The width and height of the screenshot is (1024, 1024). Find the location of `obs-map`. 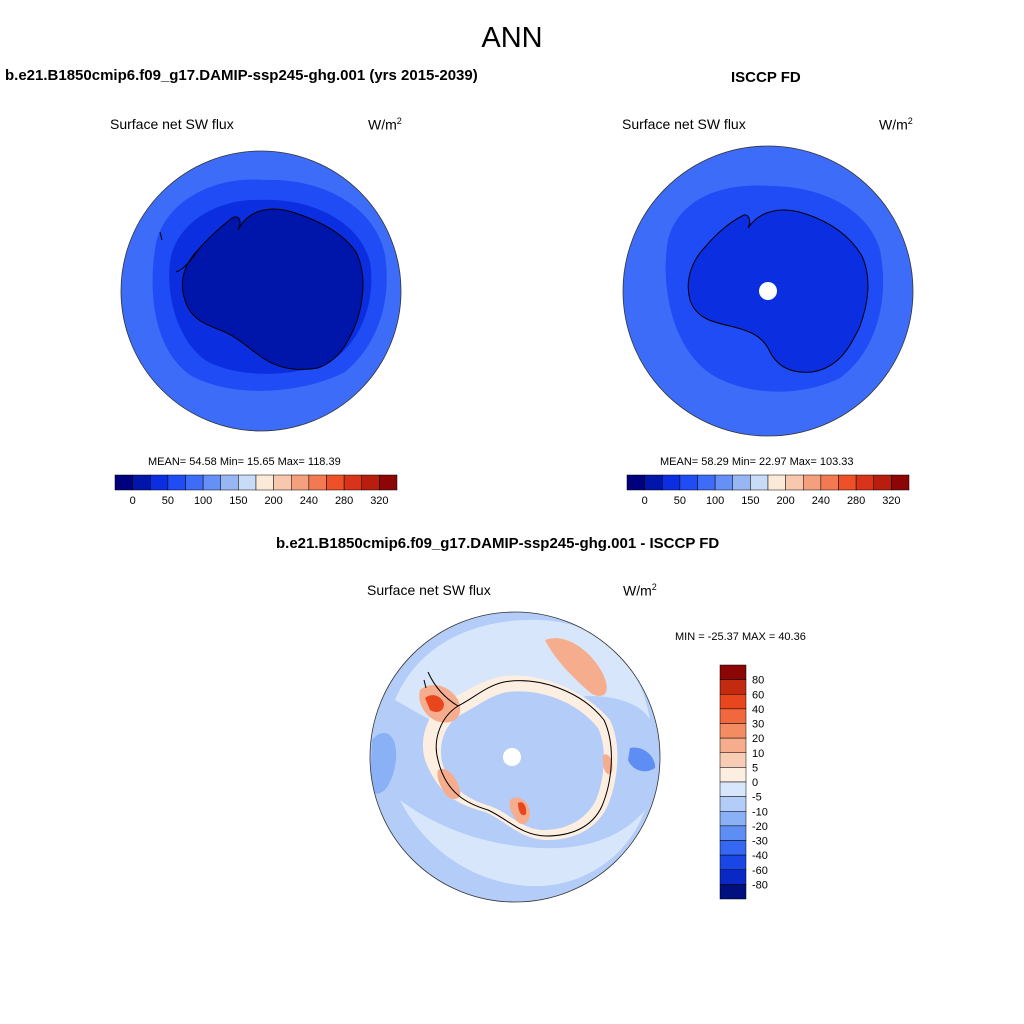

obs-map is located at coordinates (768, 291).